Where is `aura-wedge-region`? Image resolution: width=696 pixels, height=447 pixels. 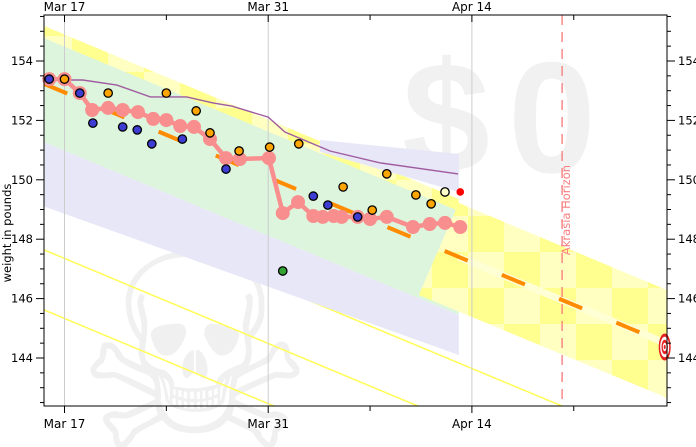
aura-wedge-region is located at coordinates (389, 166).